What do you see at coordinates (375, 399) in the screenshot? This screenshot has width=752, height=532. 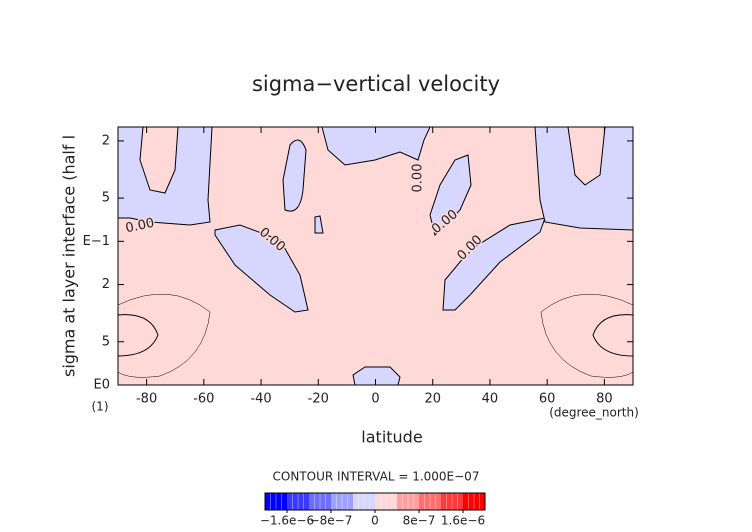 I see `x-tick-label: 0` at bounding box center [375, 399].